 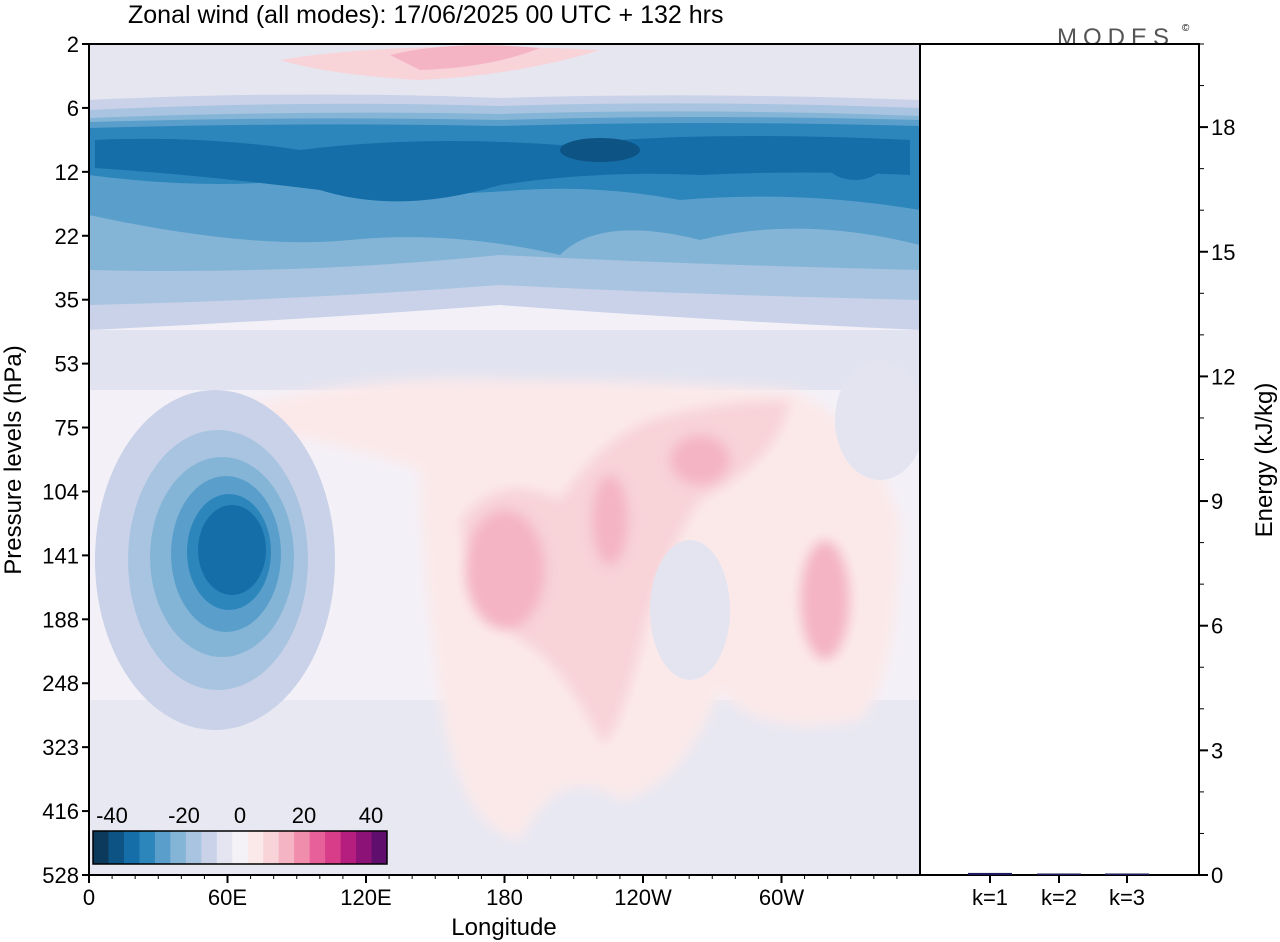 What do you see at coordinates (365, 897) in the screenshot?
I see `x-tick-label: 120E` at bounding box center [365, 897].